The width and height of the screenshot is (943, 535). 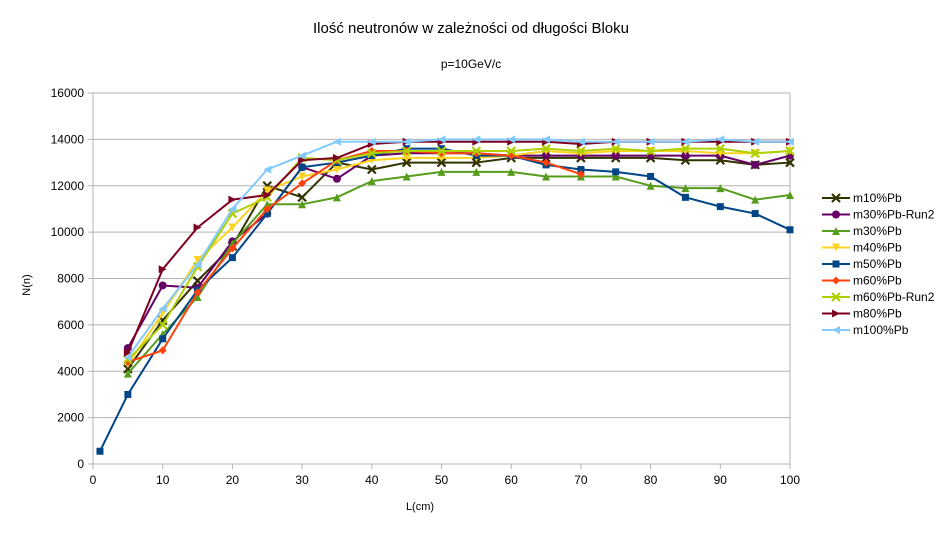 I want to click on legend-item: m30%Pb-Run2, so click(x=878, y=215).